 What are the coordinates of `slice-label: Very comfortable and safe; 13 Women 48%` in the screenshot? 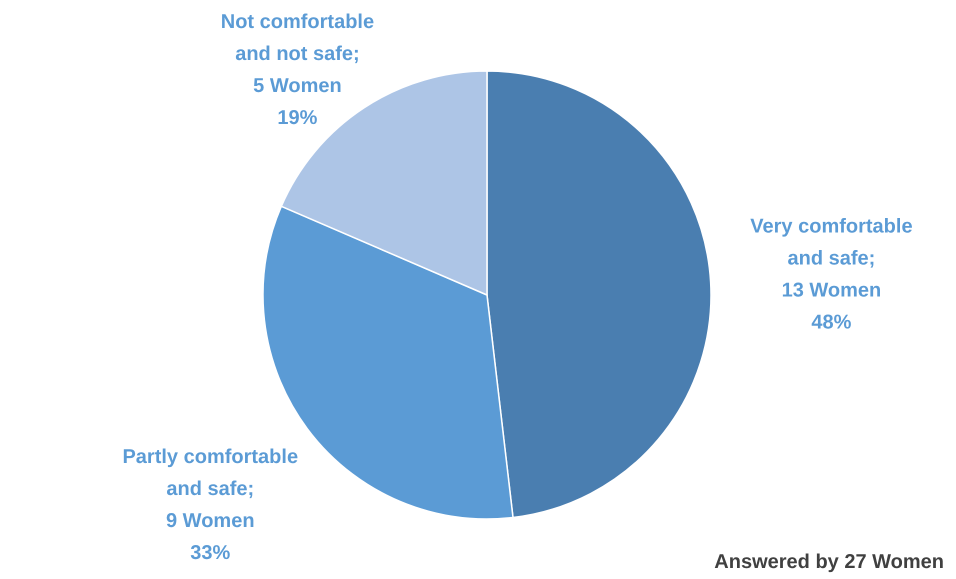 It's located at (831, 275).